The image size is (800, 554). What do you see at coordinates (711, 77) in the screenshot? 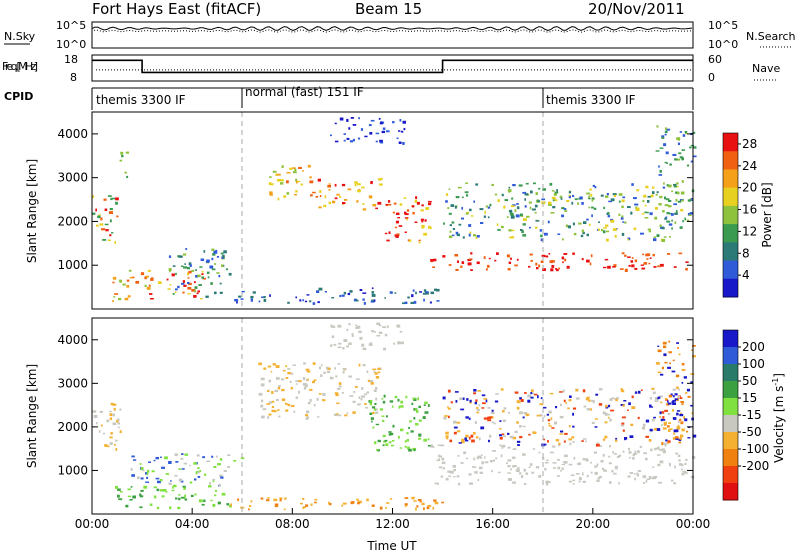
I see `nave-right-tick-bottom: 0` at bounding box center [711, 77].